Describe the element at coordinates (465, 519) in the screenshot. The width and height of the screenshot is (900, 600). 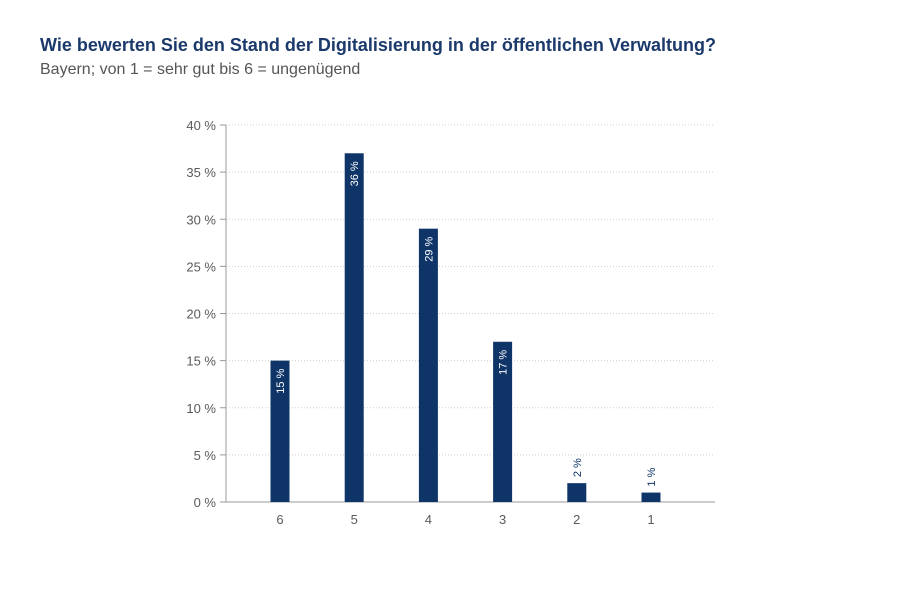
I see `x-axis-tick-labels: 6 5 4 3 2 1` at that location.